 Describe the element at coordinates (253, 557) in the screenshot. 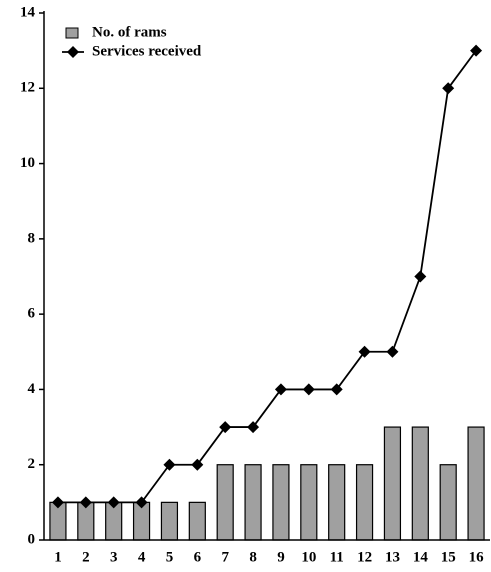

I see `x-tick-label: 8` at that location.